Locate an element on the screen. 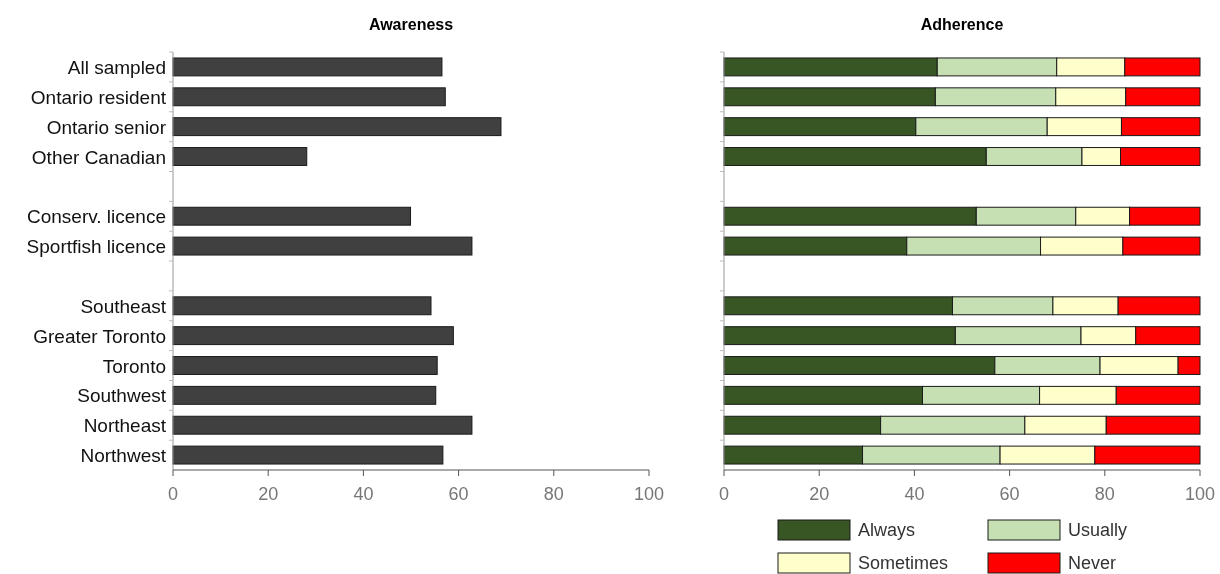  y-tick-label: Other Canadian is located at coordinates (98, 157).